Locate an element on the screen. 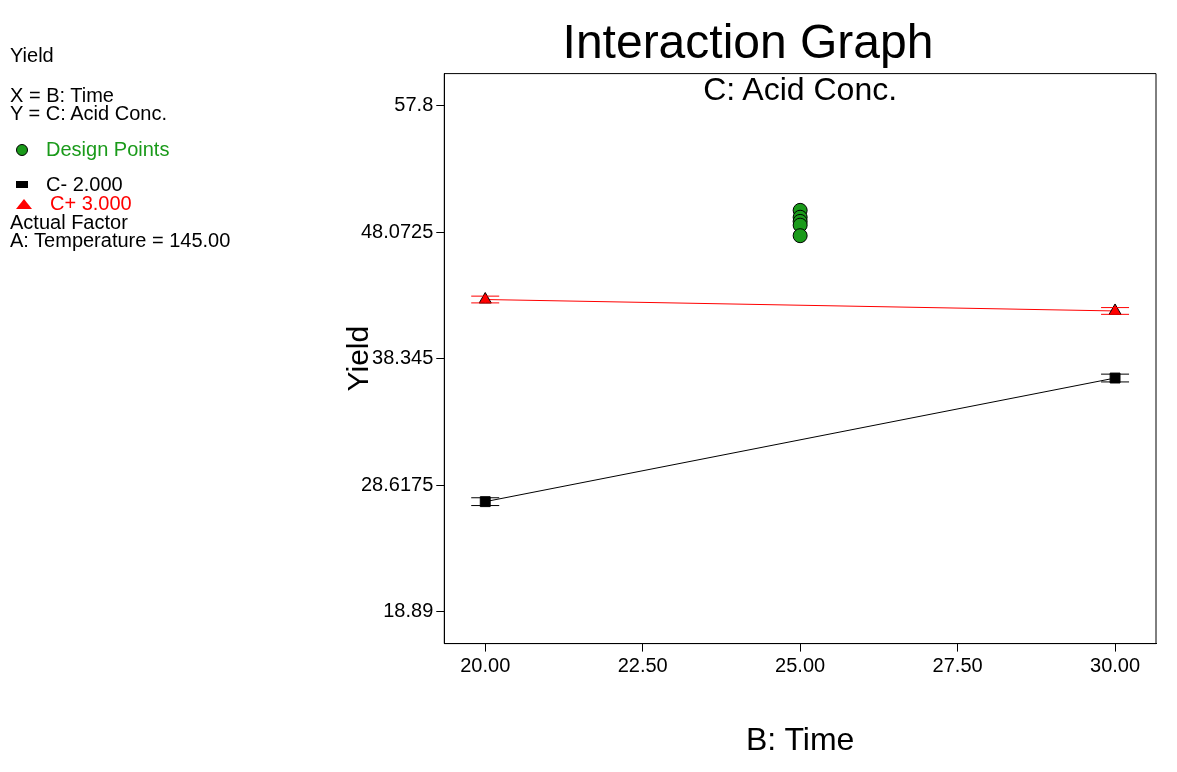  y-tick-label: 38.345 is located at coordinates (403, 357).